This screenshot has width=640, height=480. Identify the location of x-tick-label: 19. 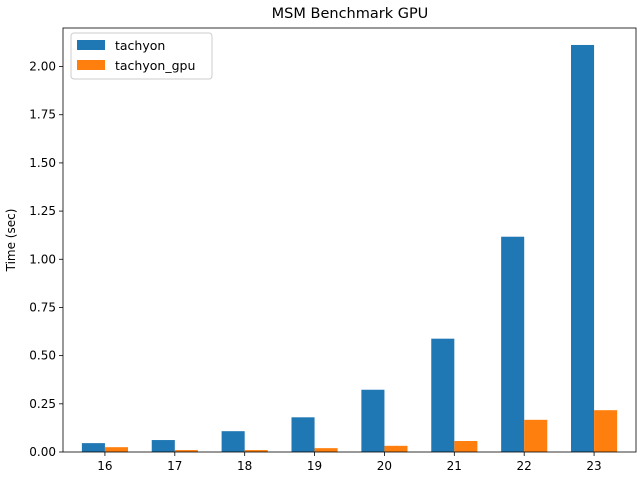
(314, 466).